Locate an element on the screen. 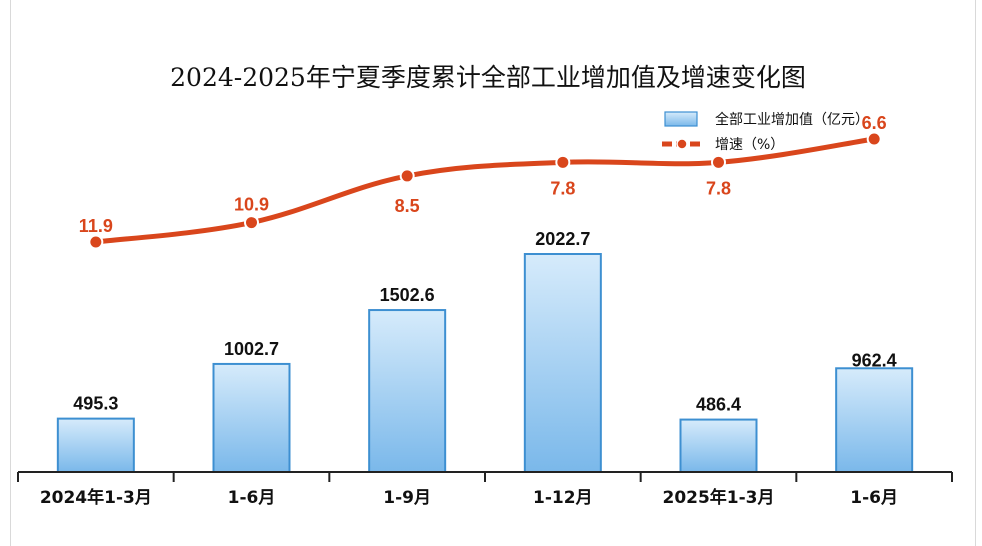 Image resolution: width=982 pixels, height=546 pixels. x-tick-label: 2025年1-3月 is located at coordinates (718, 497).